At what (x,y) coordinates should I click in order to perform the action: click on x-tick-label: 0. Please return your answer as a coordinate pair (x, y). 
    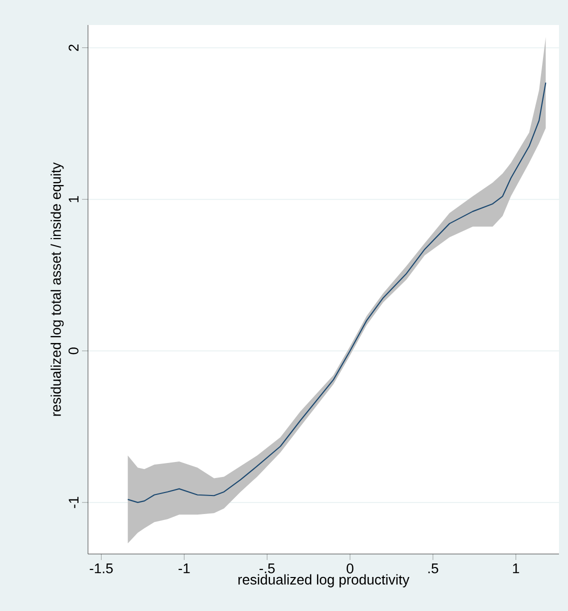
    Looking at the image, I should click on (350, 569).